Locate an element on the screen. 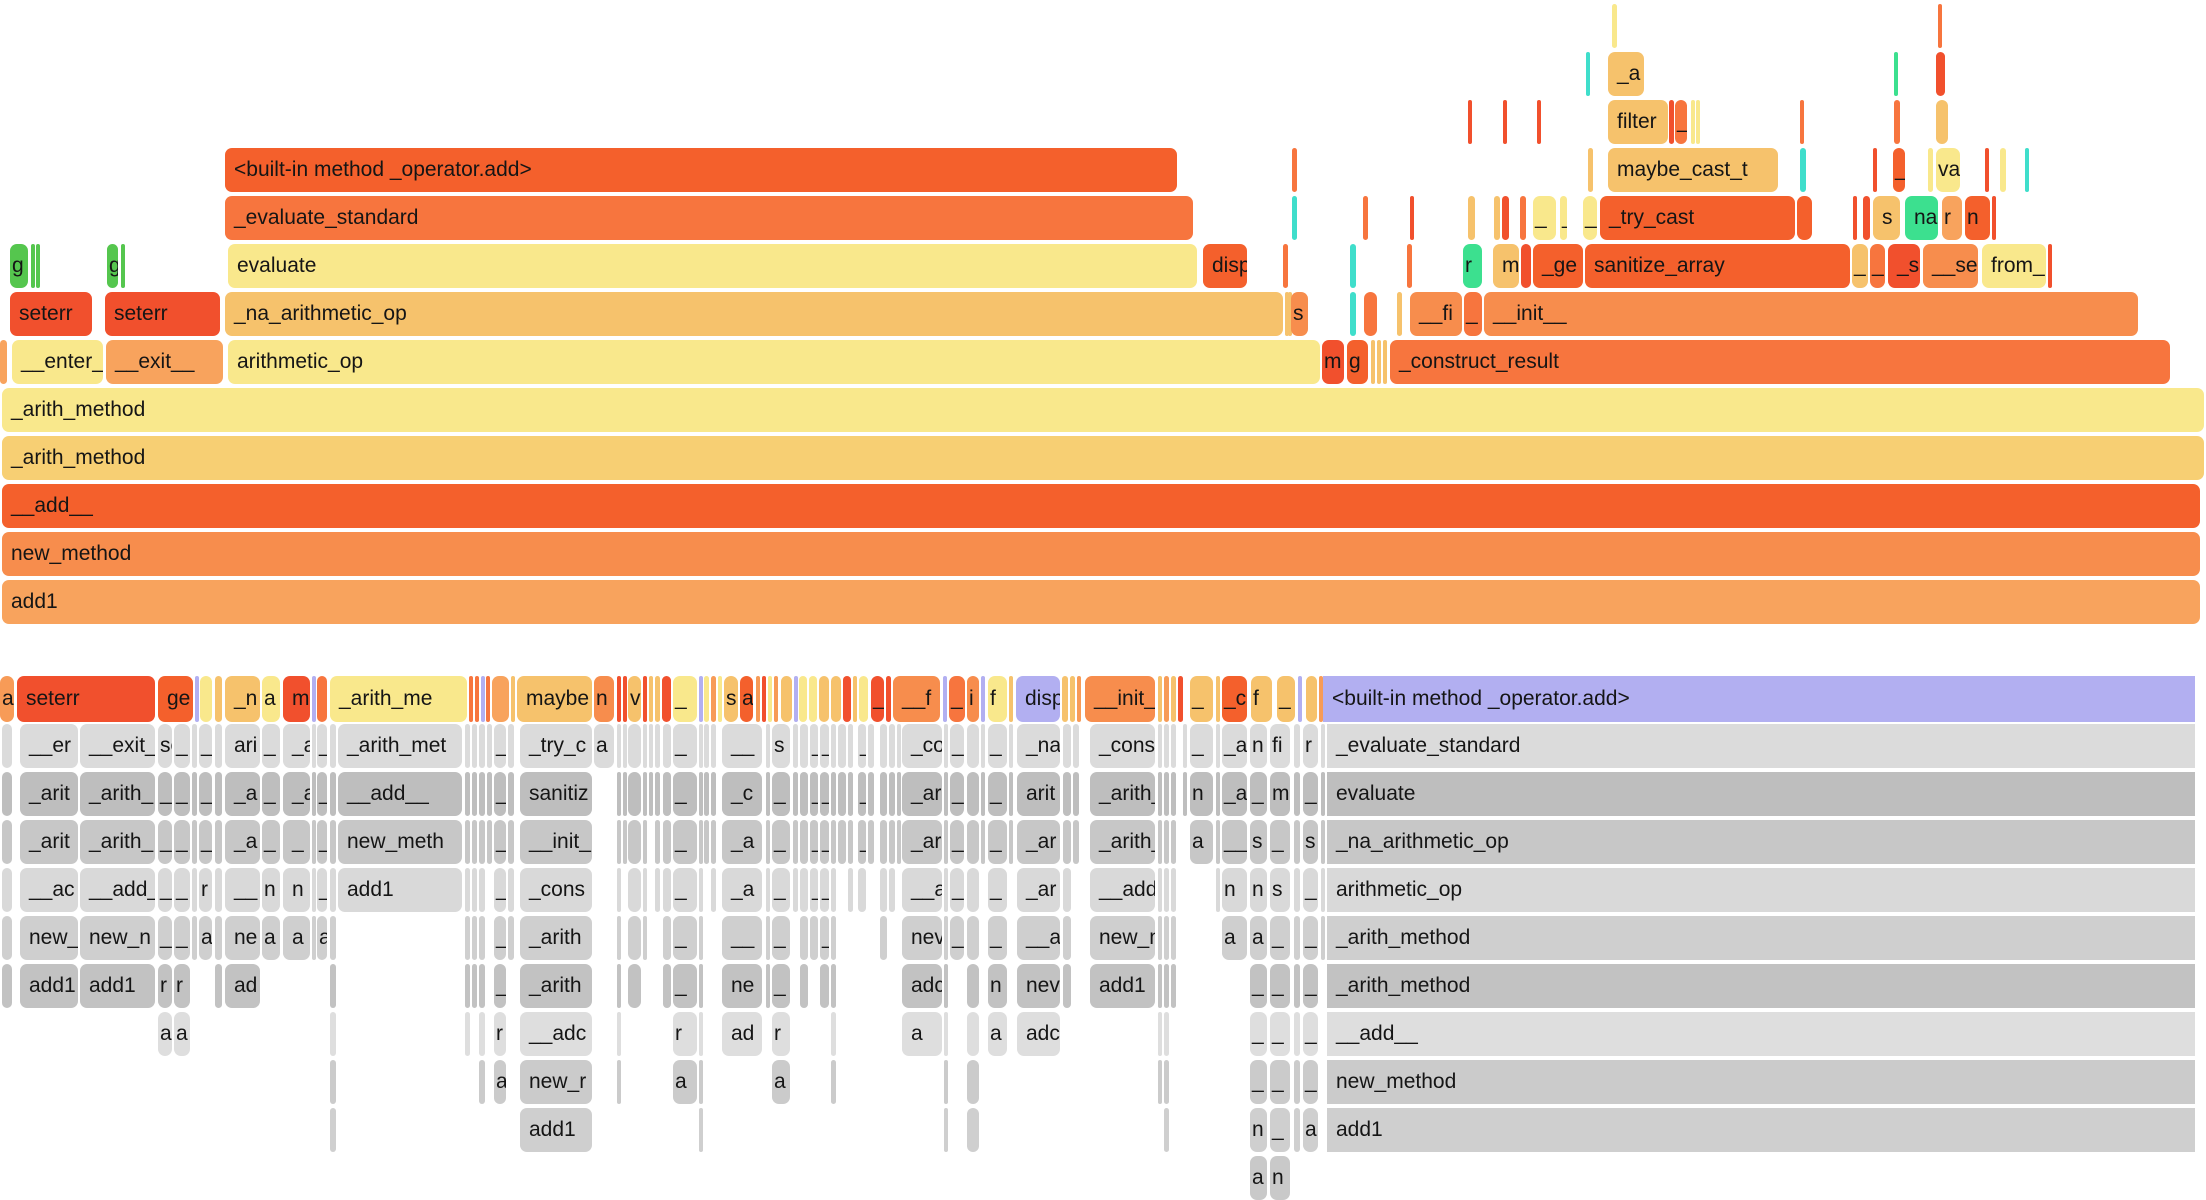  flame-frame: _try_cast is located at coordinates (1697, 218).